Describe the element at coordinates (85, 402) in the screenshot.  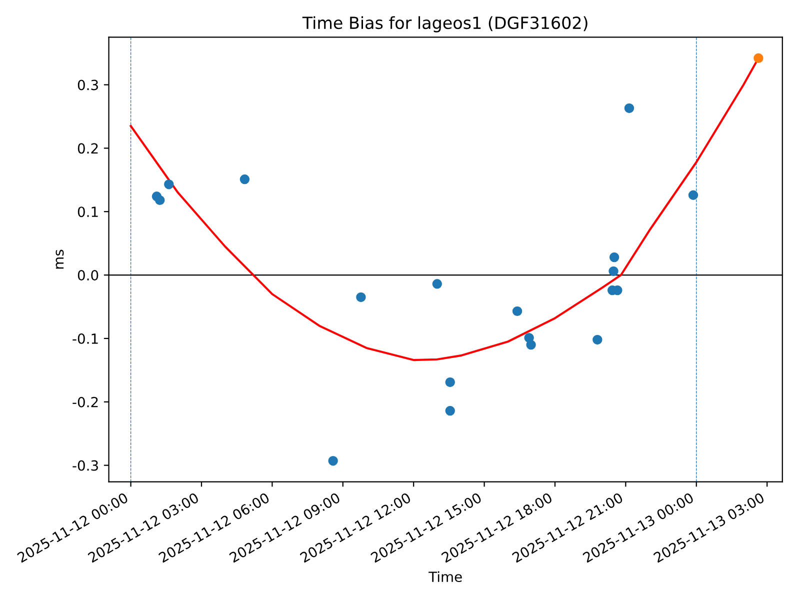
I see `y-tick-label: -0.2` at that location.